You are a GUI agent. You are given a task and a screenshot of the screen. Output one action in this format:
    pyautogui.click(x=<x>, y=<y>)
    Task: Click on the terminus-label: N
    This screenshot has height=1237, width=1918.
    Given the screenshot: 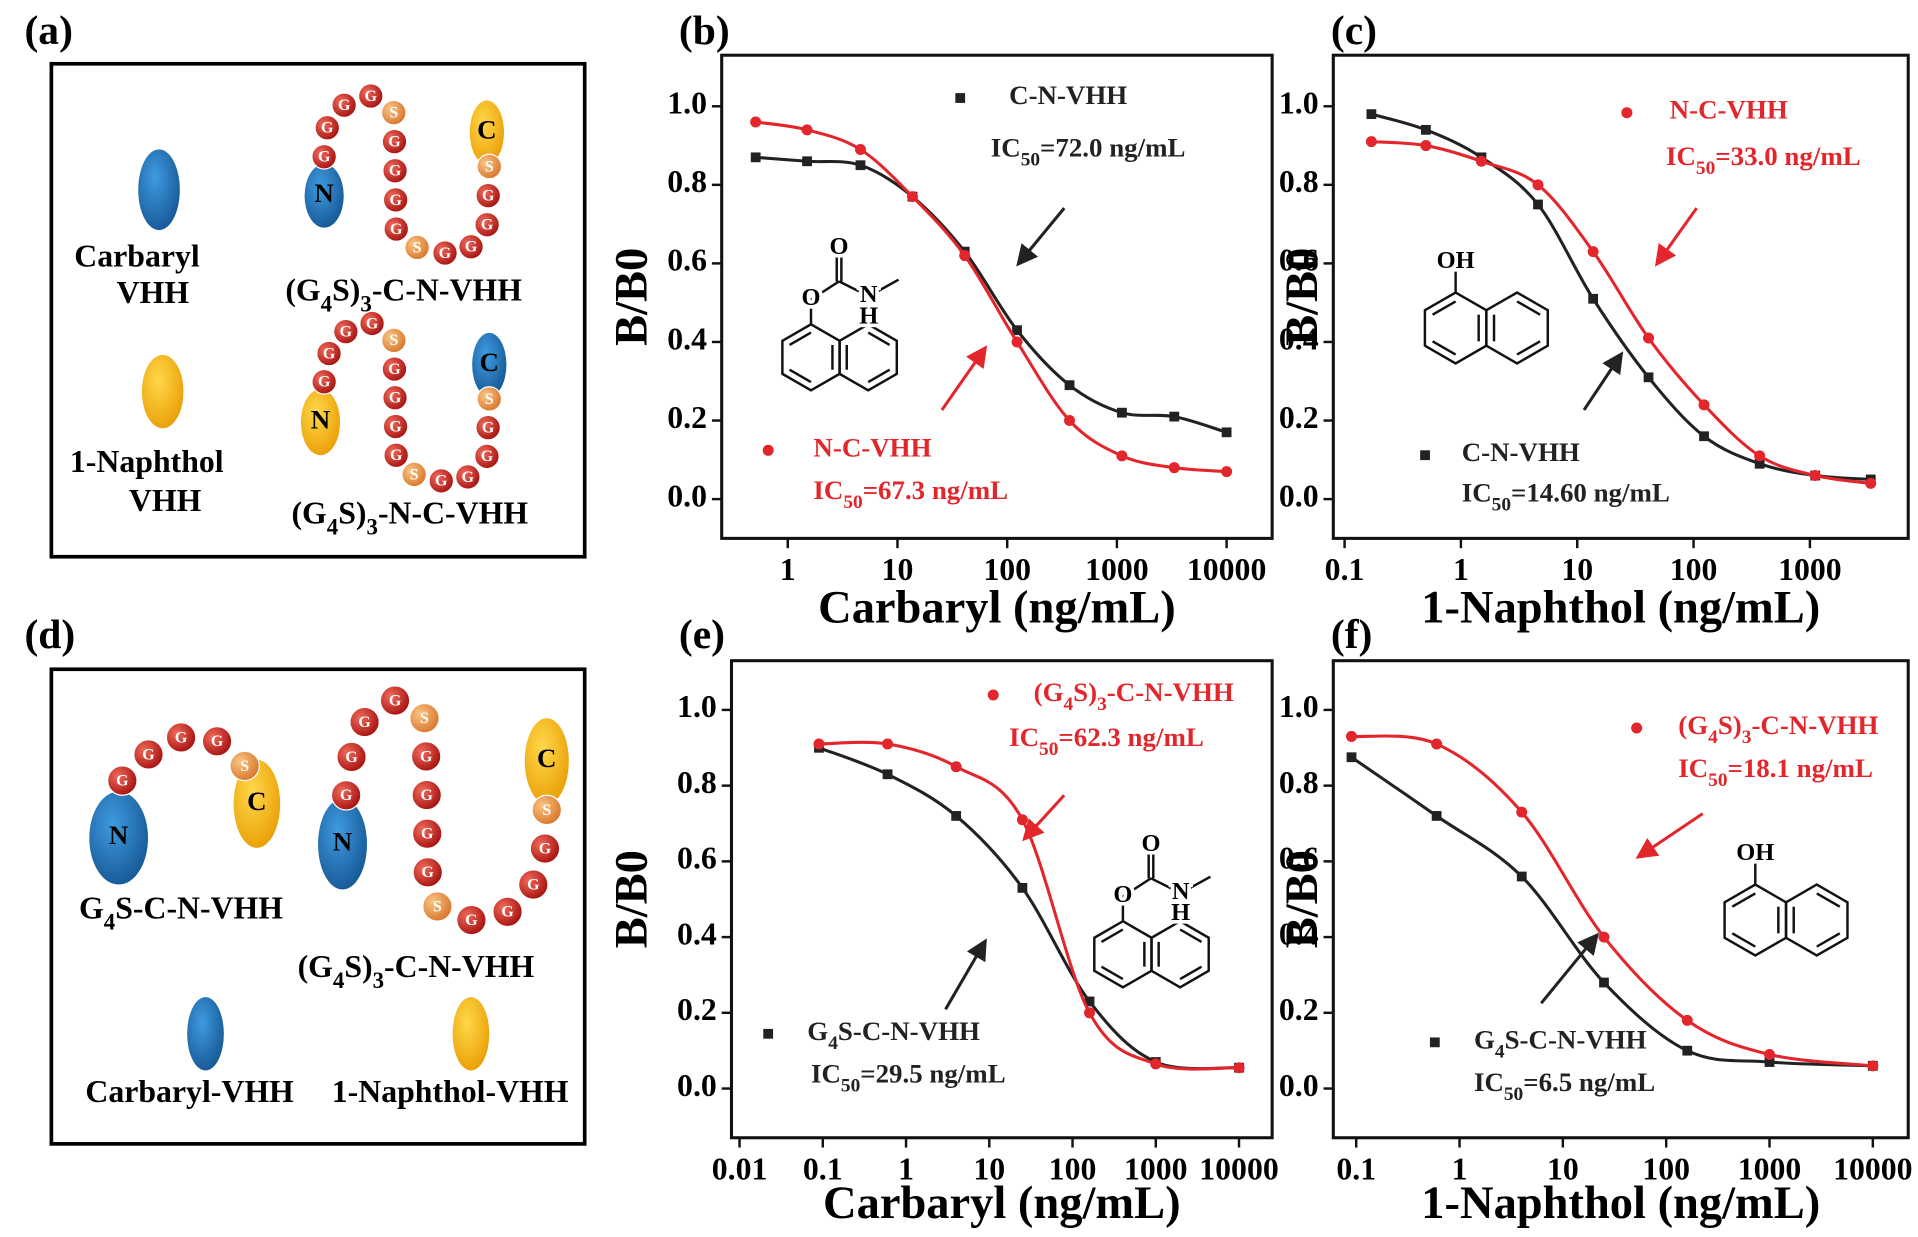 What is the action you would take?
    pyautogui.click(x=119, y=835)
    